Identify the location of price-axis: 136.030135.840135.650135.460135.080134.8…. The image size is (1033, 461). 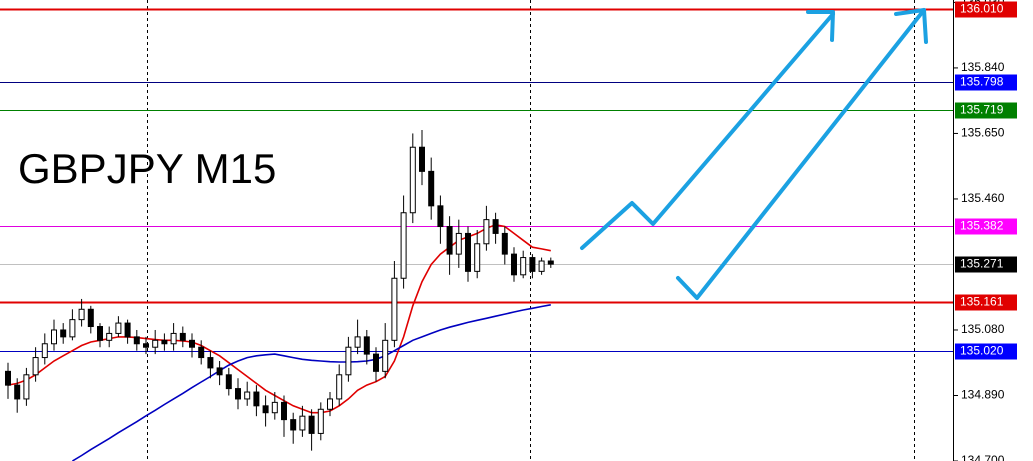
(993, 230).